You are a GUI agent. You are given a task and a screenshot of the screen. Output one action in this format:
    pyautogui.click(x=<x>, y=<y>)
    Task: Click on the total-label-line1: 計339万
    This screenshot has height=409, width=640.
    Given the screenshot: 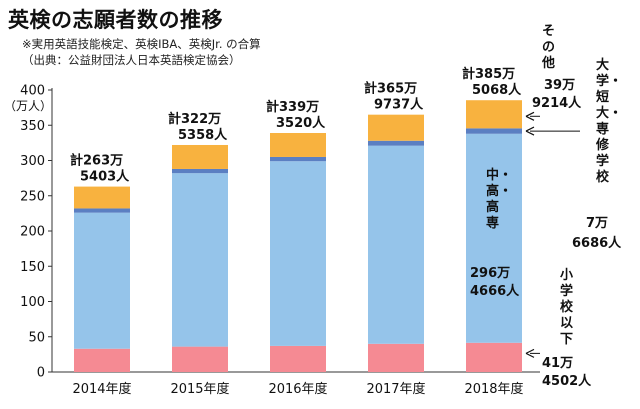 What is the action you would take?
    pyautogui.click(x=292, y=107)
    